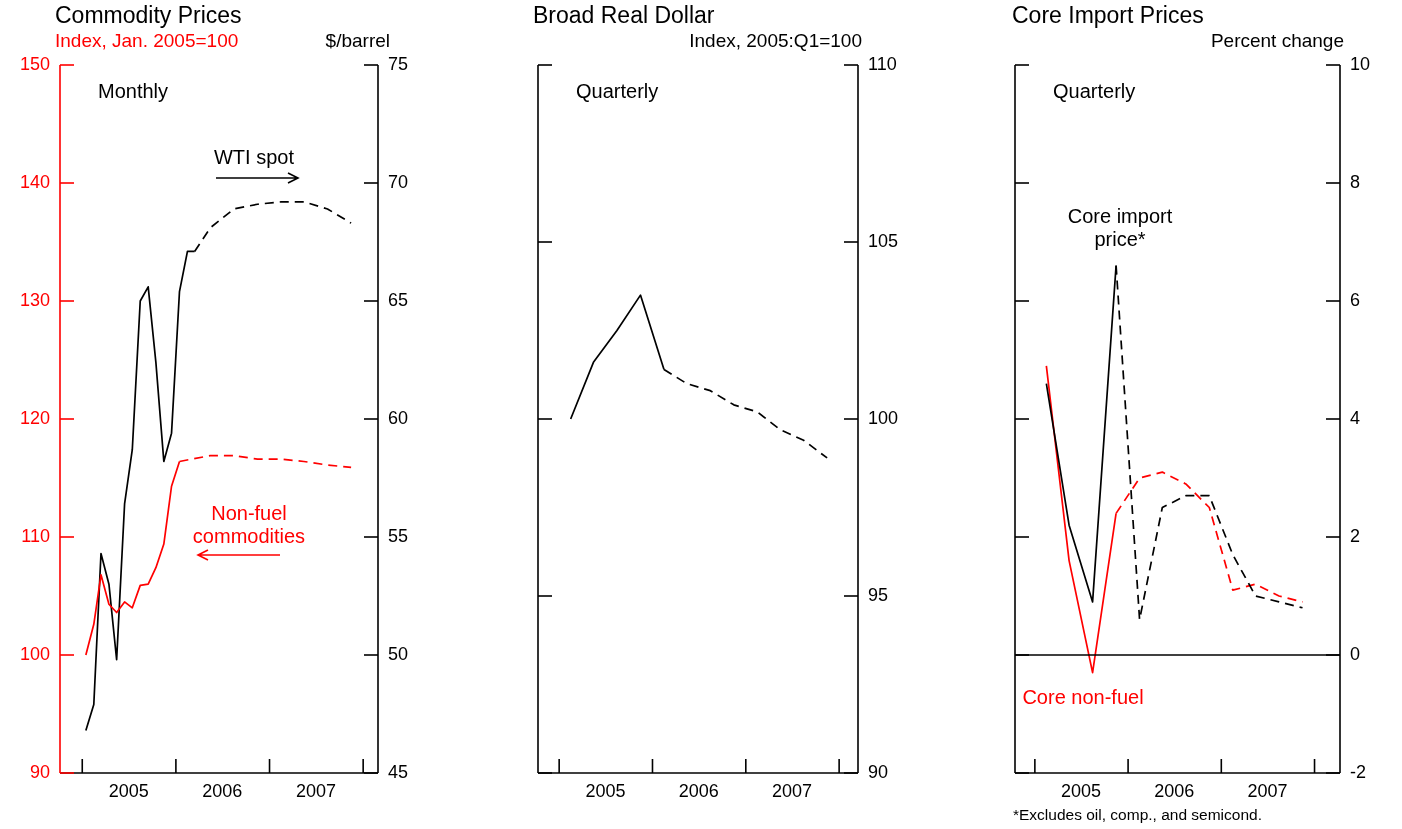  Describe the element at coordinates (1083, 697) in the screenshot. I see `series-label: Core non-fuel` at that location.